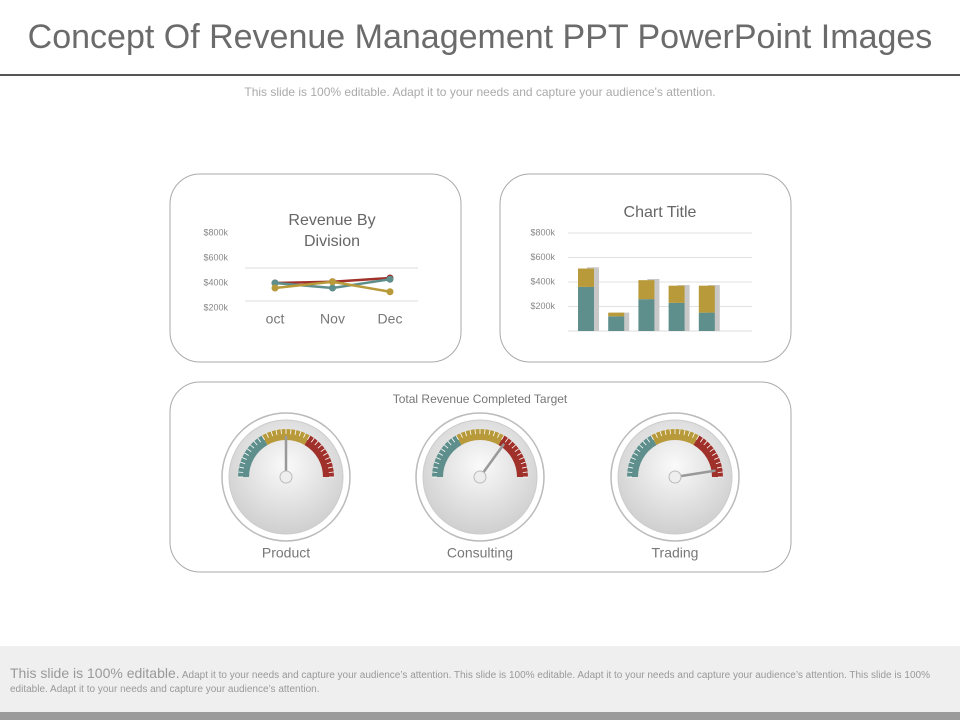  Describe the element at coordinates (660, 212) in the screenshot. I see `chart-title: Chart Title` at that location.